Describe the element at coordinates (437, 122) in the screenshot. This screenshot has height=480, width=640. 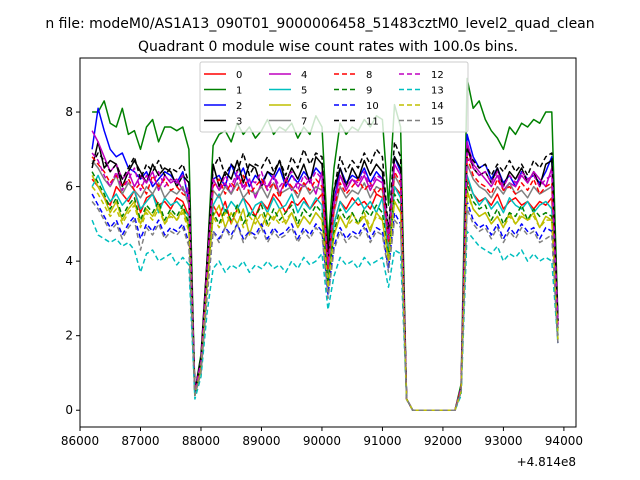
I see `legend-label-15: 15` at that location.